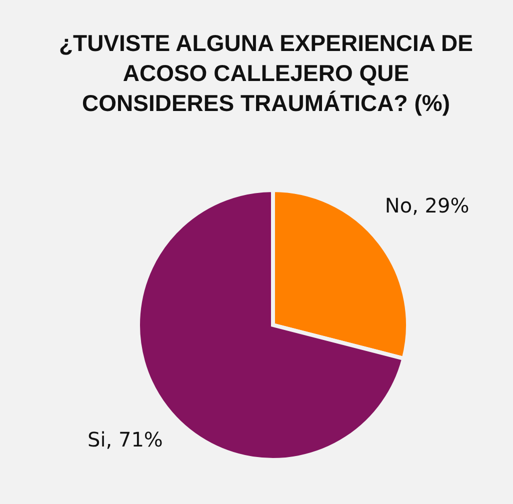  Describe the element at coordinates (266, 73) in the screenshot. I see `chart-title: ¿TUVISTE ALGUNA EXPERIENCIA DE ACOSO CALLEJERO QUE CONSIDERES TRAUMÁTICA? (%)` at that location.